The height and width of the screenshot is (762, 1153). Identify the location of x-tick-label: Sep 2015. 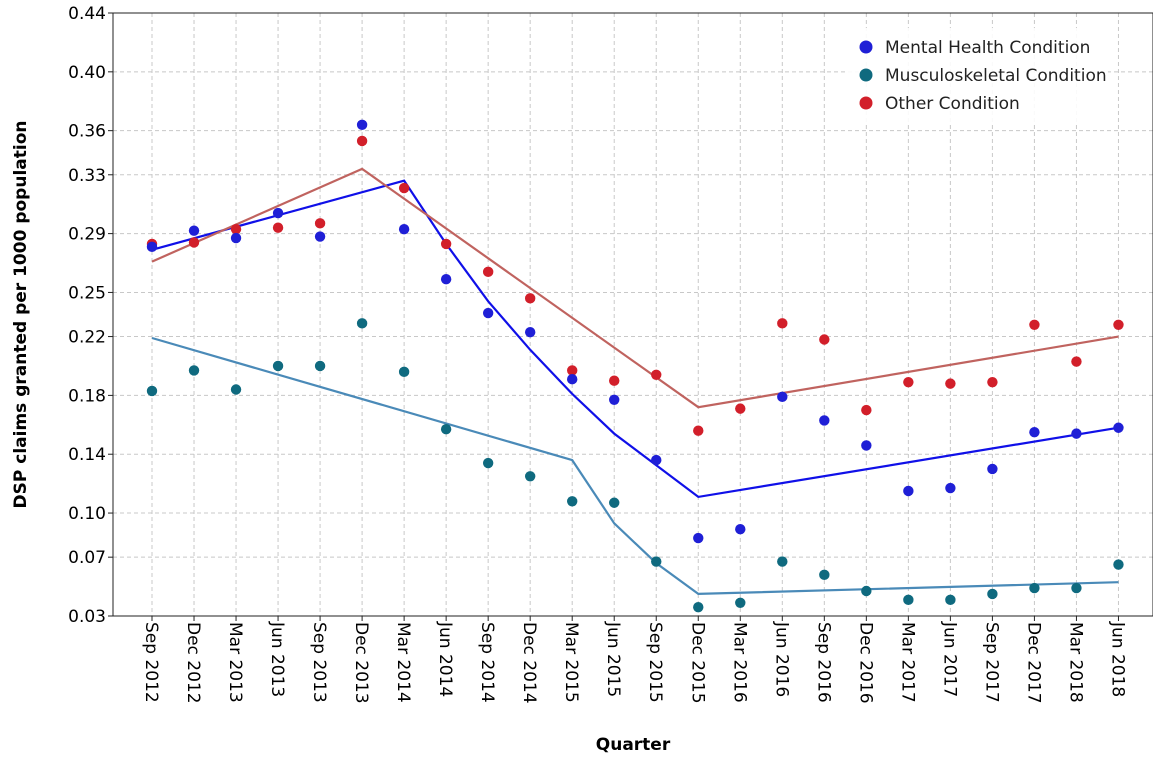
(655, 662).